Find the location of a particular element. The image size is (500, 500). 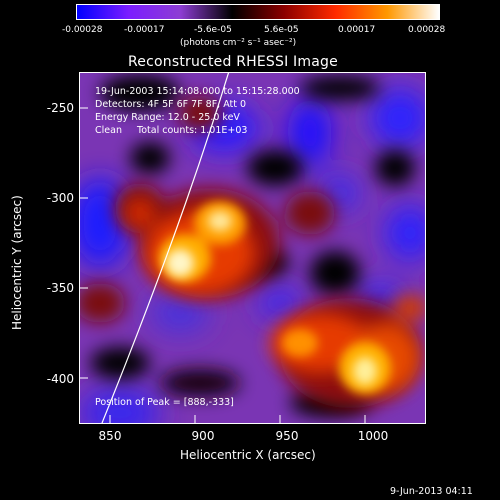

y-tick-label: -300 is located at coordinates (60, 198).